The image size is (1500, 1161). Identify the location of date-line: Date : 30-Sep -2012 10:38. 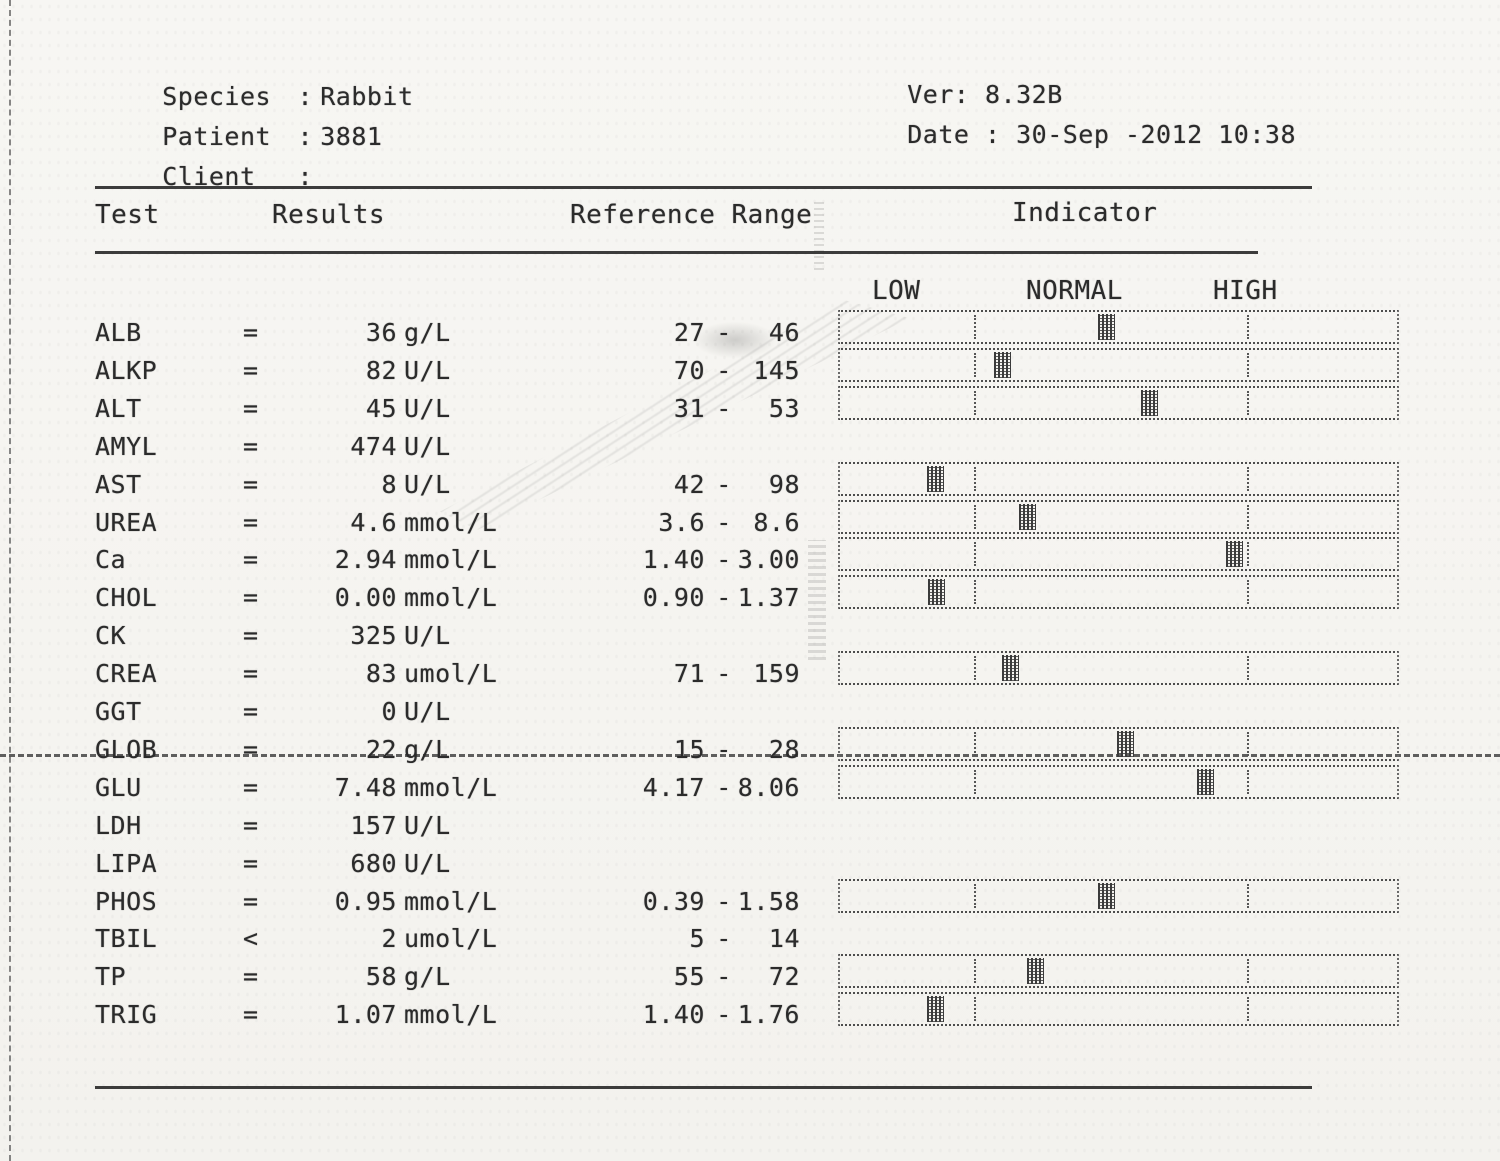
(1070, 135).